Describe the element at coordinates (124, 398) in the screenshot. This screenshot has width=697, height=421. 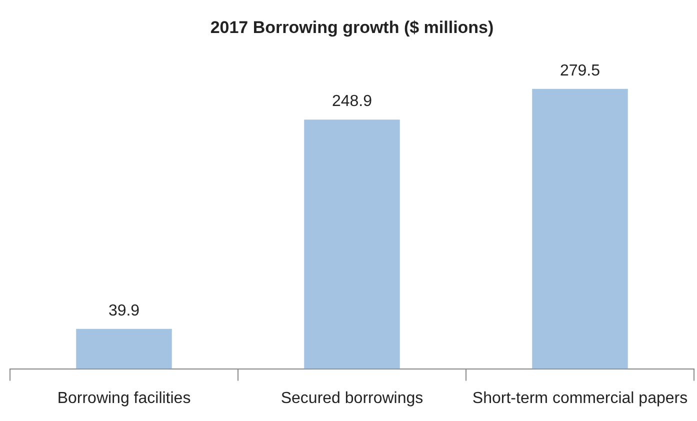
I see `x-tick-label: Borrowing facilities` at that location.